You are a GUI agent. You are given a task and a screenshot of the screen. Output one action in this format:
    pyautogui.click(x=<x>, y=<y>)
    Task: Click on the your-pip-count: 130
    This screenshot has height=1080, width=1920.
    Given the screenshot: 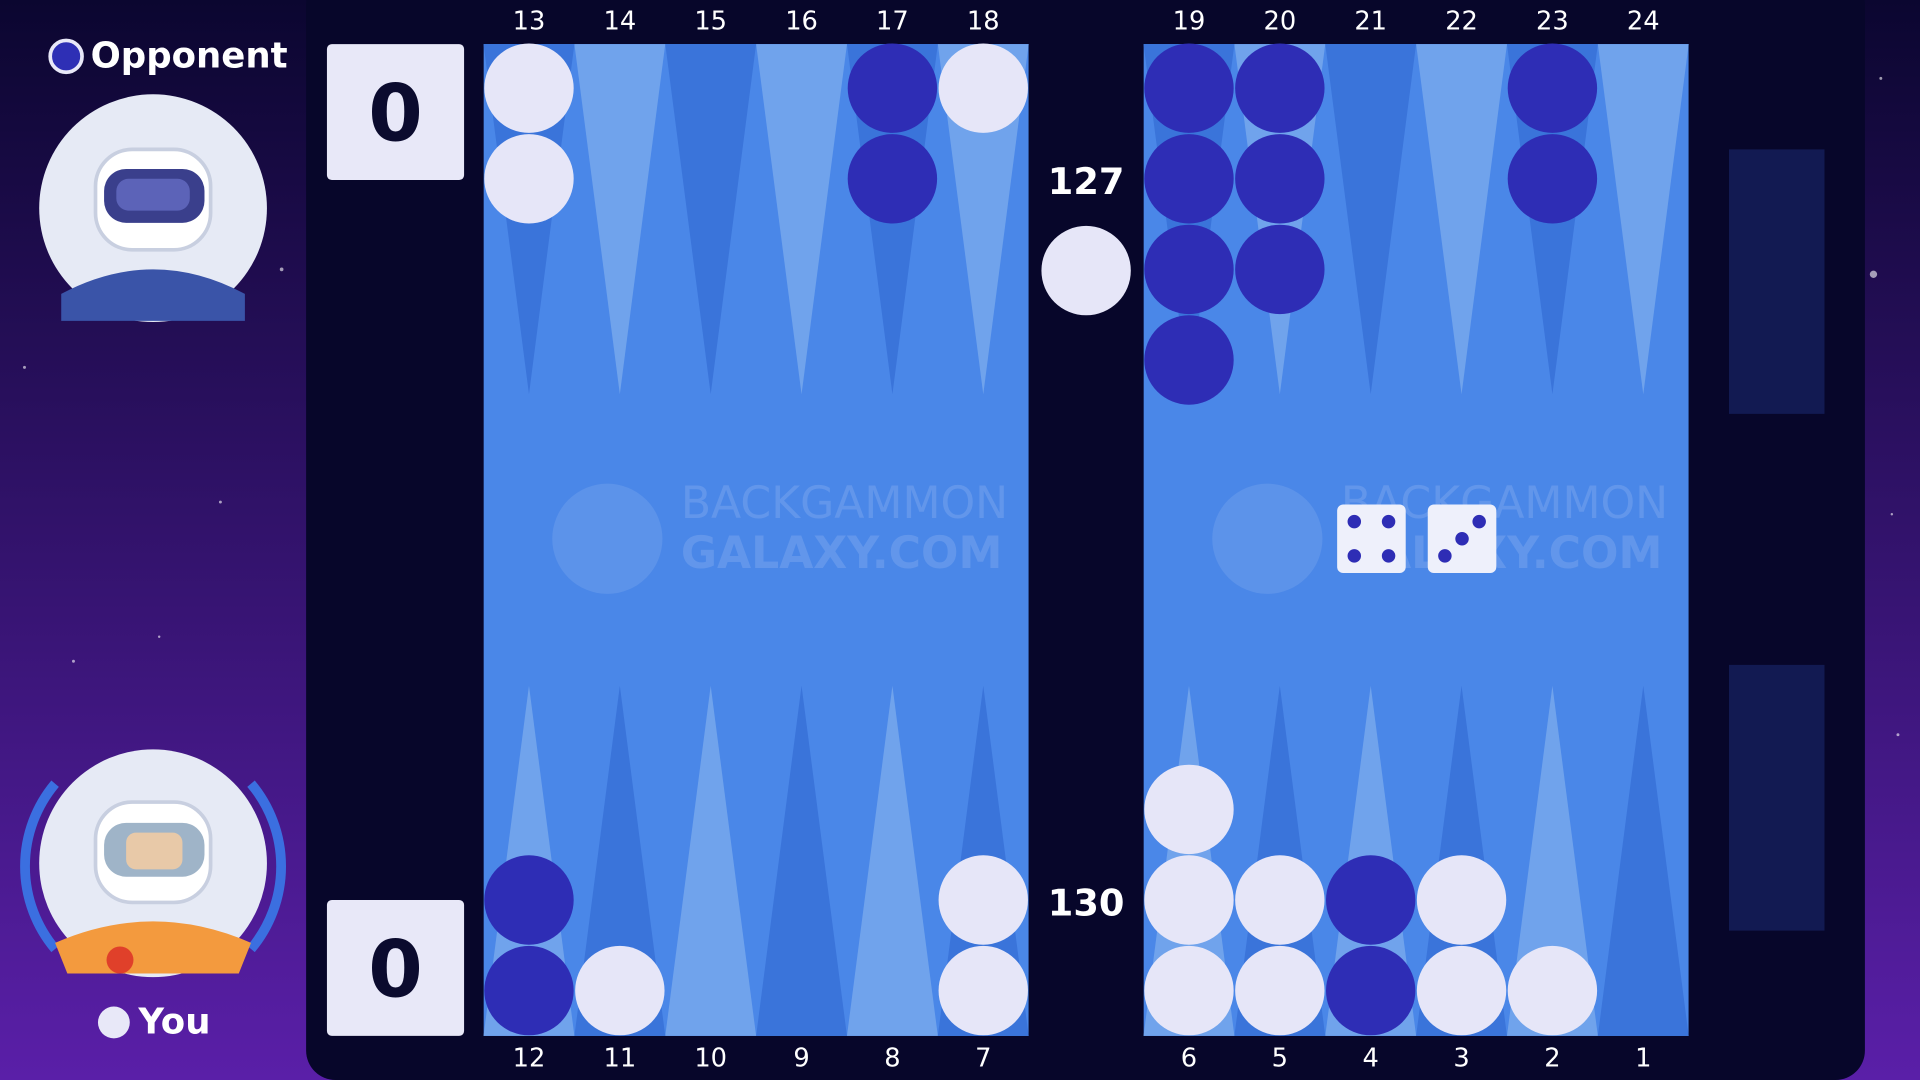 What is the action you would take?
    pyautogui.click(x=1086, y=902)
    